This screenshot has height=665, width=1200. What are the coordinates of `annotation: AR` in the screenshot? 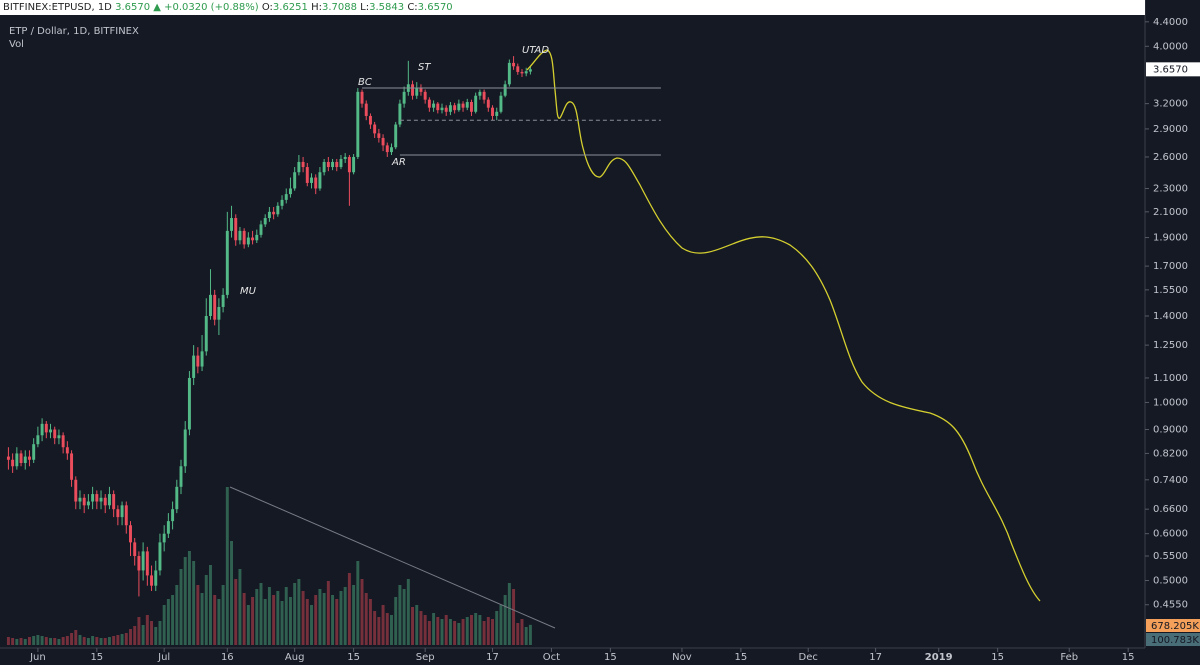 It's located at (398, 162).